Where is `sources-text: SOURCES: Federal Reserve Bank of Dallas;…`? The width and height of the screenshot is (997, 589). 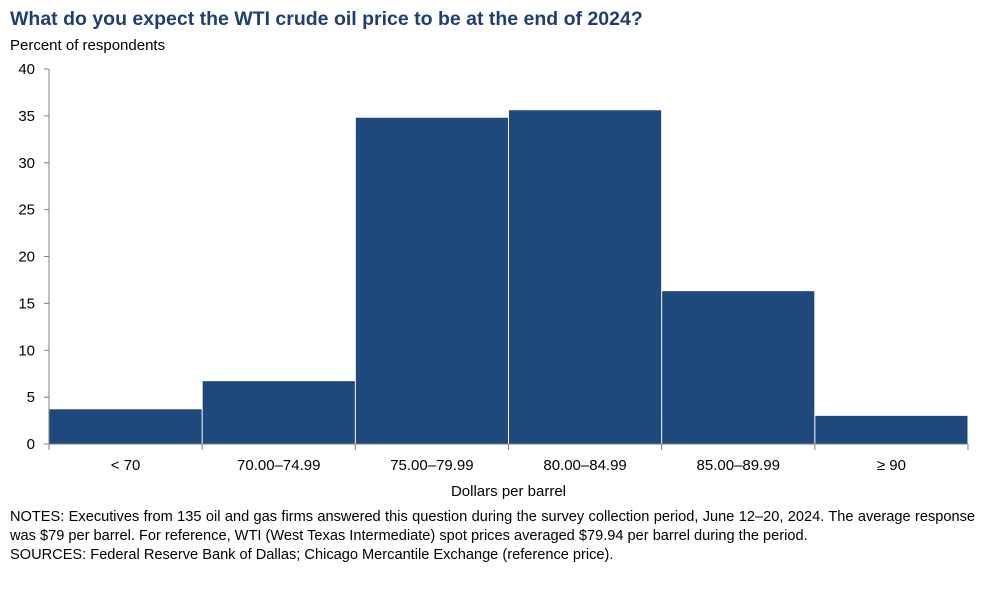
sources-text: SOURCES: Federal Reserve Bank of Dallas;… is located at coordinates (312, 555).